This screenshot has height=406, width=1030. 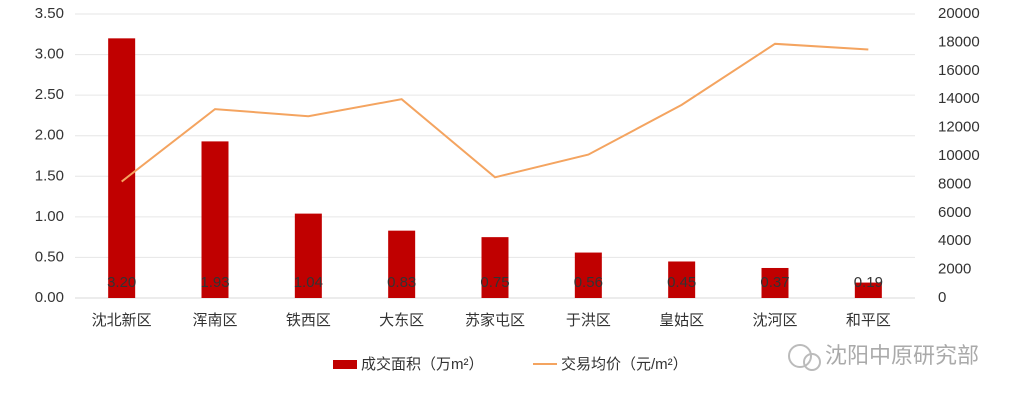 What do you see at coordinates (959, 98) in the screenshot?
I see `y2-tick-label: 14000` at bounding box center [959, 98].